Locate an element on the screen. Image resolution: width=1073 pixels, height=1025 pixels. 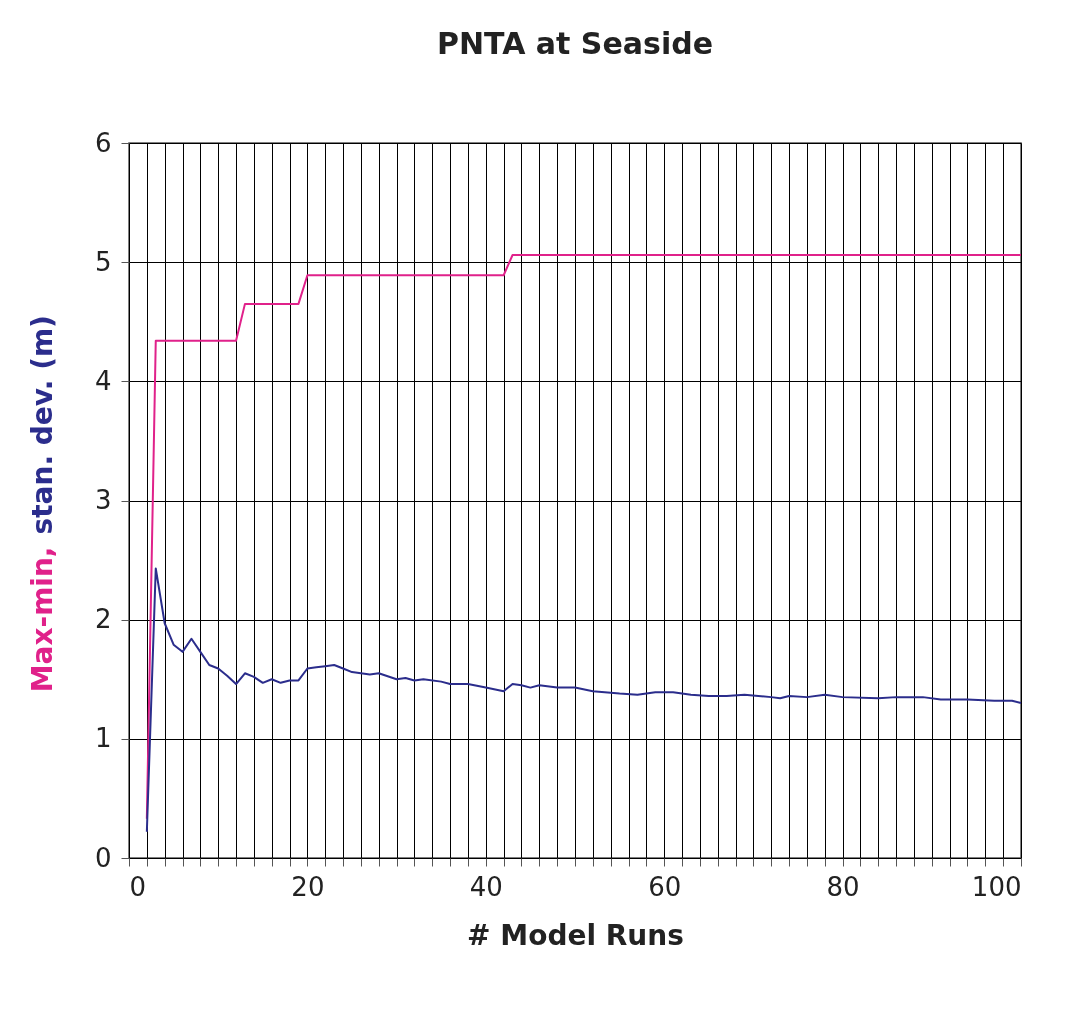
y-tick-label: 2 is located at coordinates (103, 619).